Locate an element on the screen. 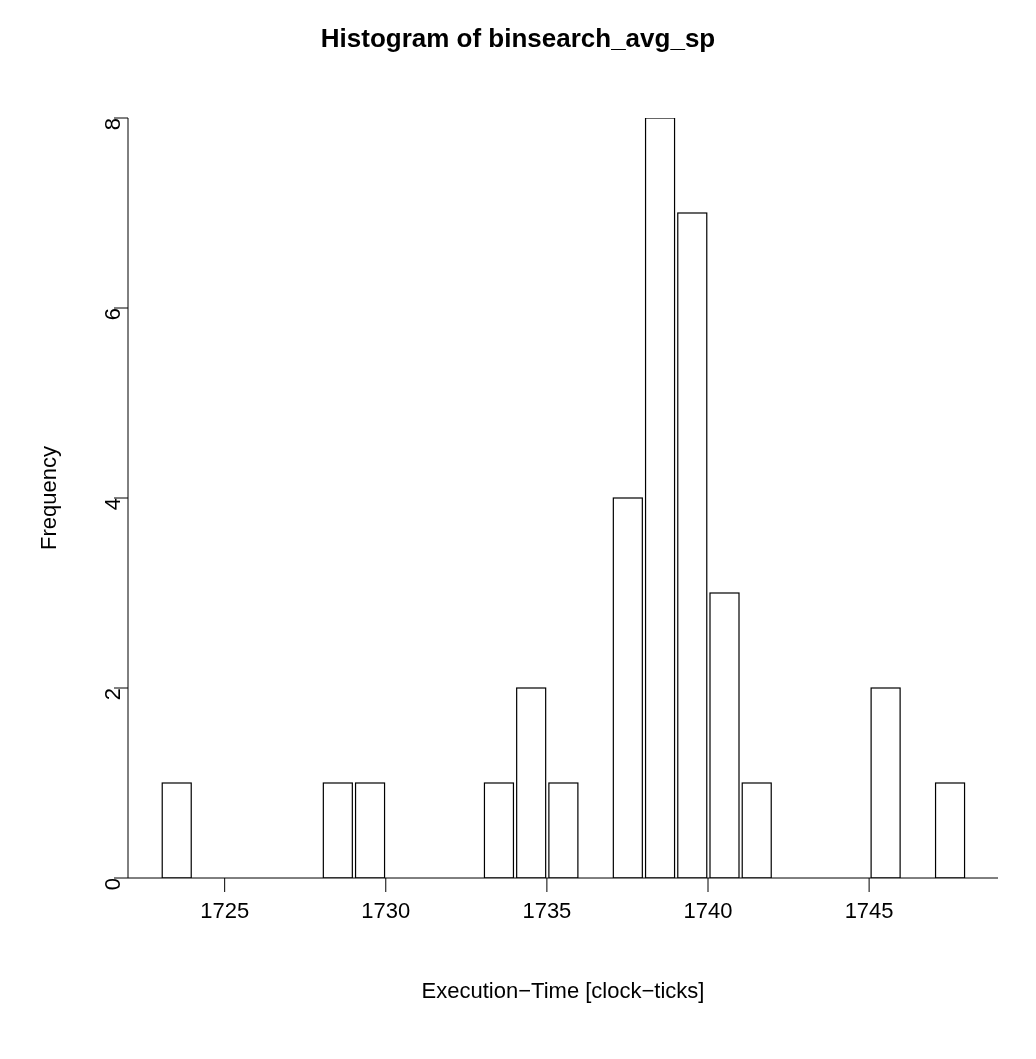  x-axis-title: Execution−Time [clock−ticks] is located at coordinates (563, 990).